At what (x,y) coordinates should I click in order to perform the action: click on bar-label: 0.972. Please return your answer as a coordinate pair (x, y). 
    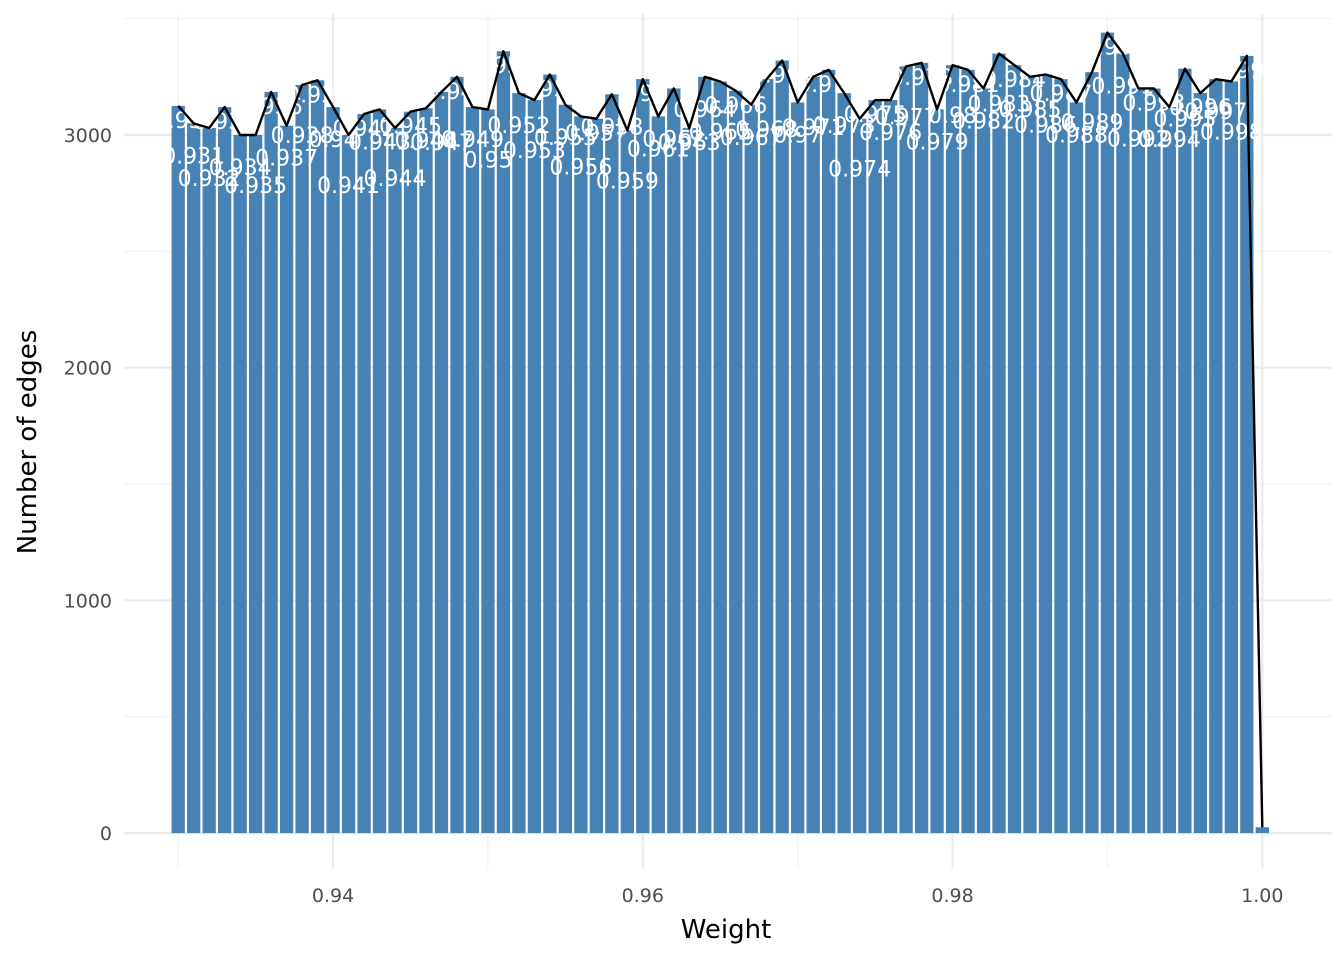
    Looking at the image, I should click on (828, 85).